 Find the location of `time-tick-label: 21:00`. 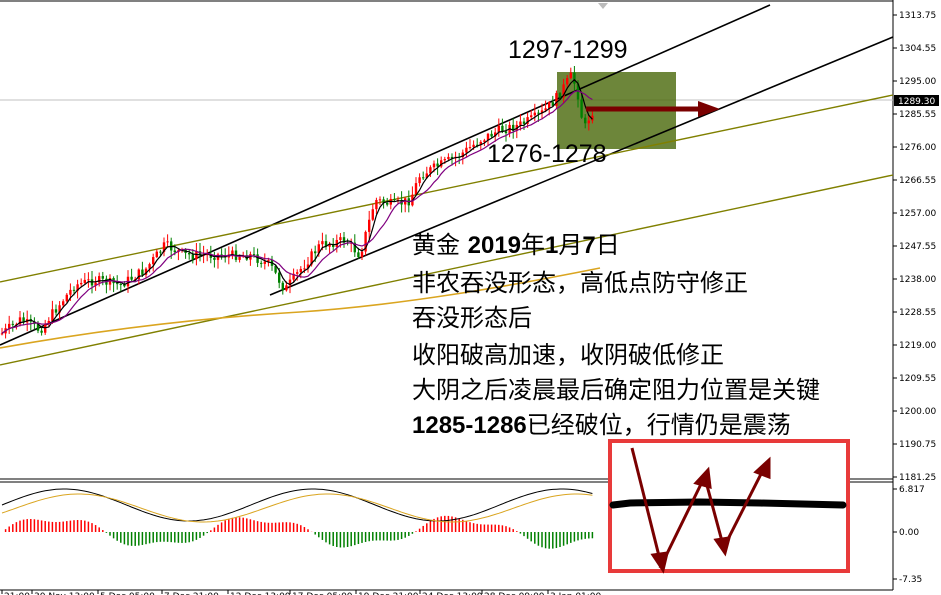

time-tick-label: 21:00 is located at coordinates (17, 593).